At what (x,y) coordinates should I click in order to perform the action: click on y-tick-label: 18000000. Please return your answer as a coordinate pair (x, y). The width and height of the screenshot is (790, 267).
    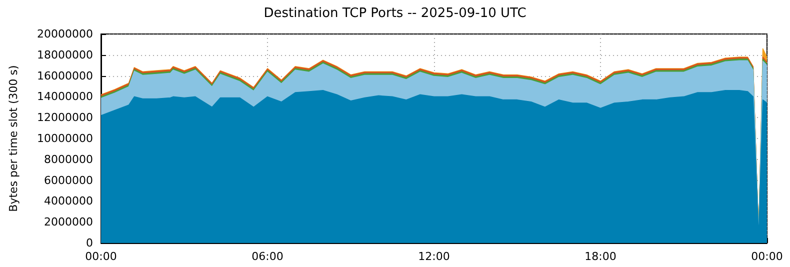
    Looking at the image, I should click on (65, 55).